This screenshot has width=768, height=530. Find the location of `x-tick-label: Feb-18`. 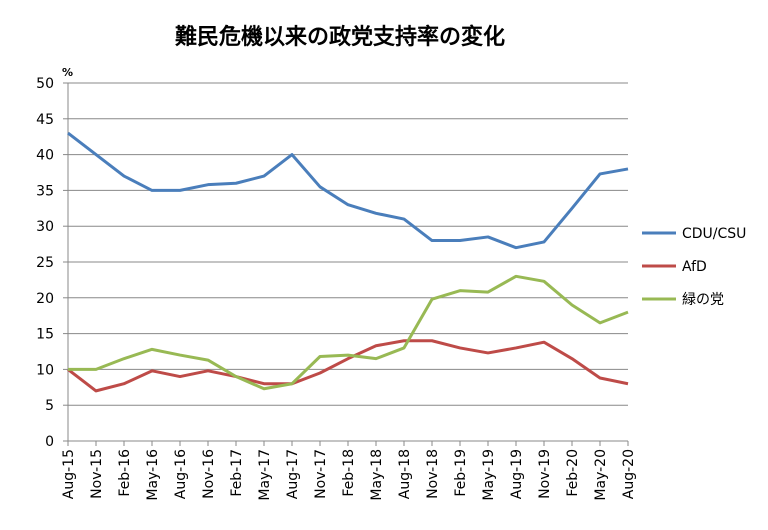

x-tick-label: Feb-18 is located at coordinates (349, 473).